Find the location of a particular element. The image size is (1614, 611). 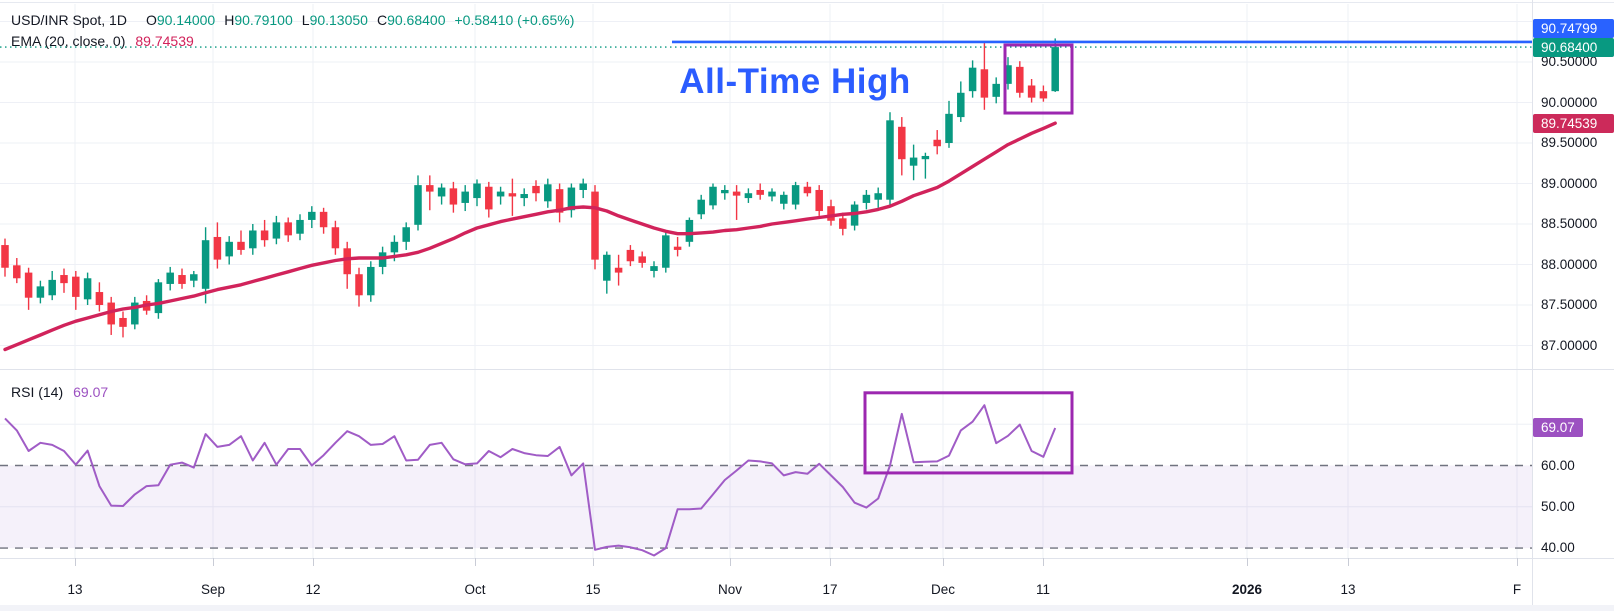

rsi-legend-row: RSI (14) 69.07 is located at coordinates (59, 392).